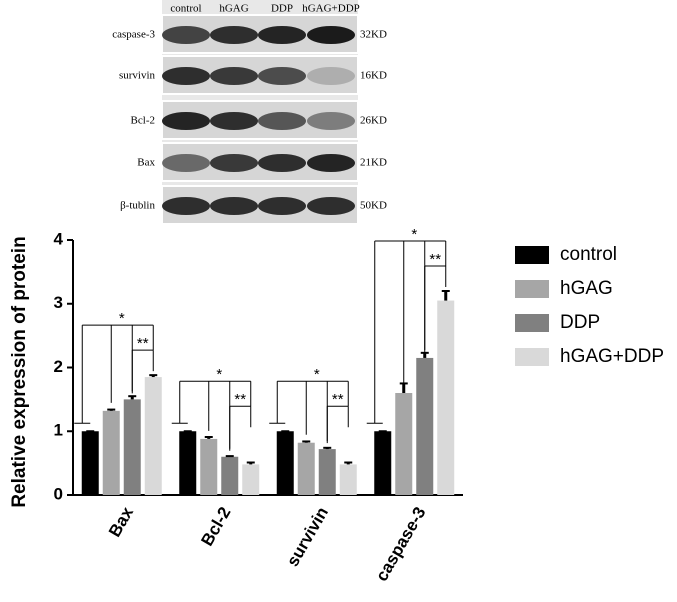  What do you see at coordinates (282, 9) in the screenshot?
I see `lane-label: DDP` at bounding box center [282, 9].